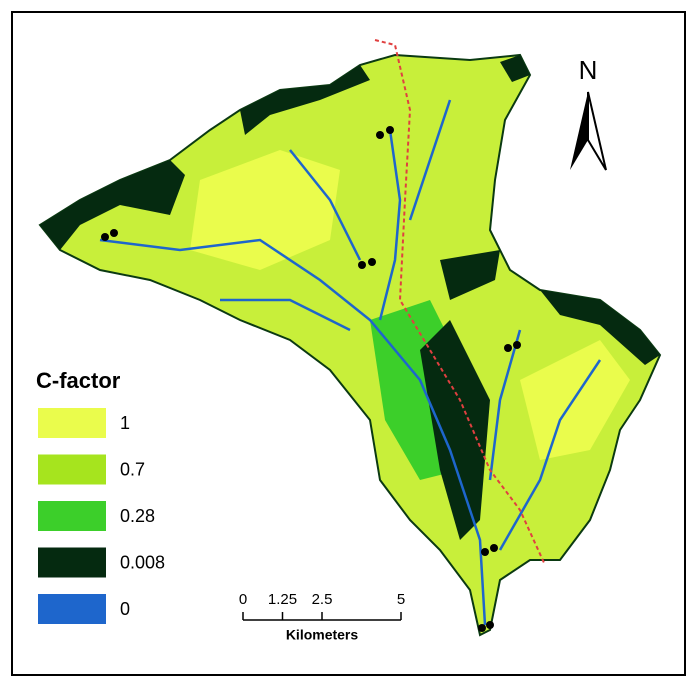 Image resolution: width=697 pixels, height=693 pixels. Describe the element at coordinates (125, 609) in the screenshot. I see `legend-label: 0` at that location.